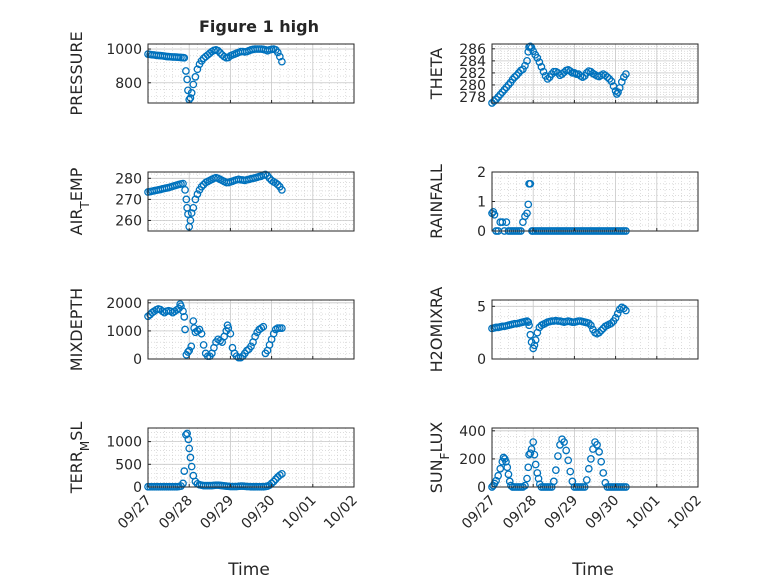  What do you see at coordinates (481, 173) in the screenshot?
I see `y-tick-label: 2` at bounding box center [481, 173].